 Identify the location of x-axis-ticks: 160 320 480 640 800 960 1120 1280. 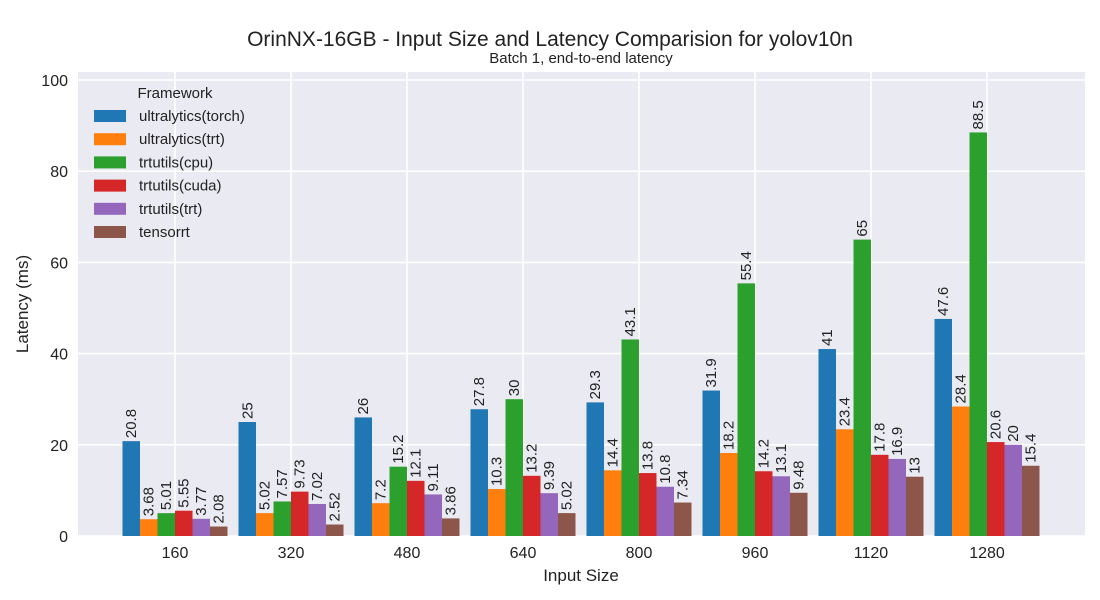
(583, 553).